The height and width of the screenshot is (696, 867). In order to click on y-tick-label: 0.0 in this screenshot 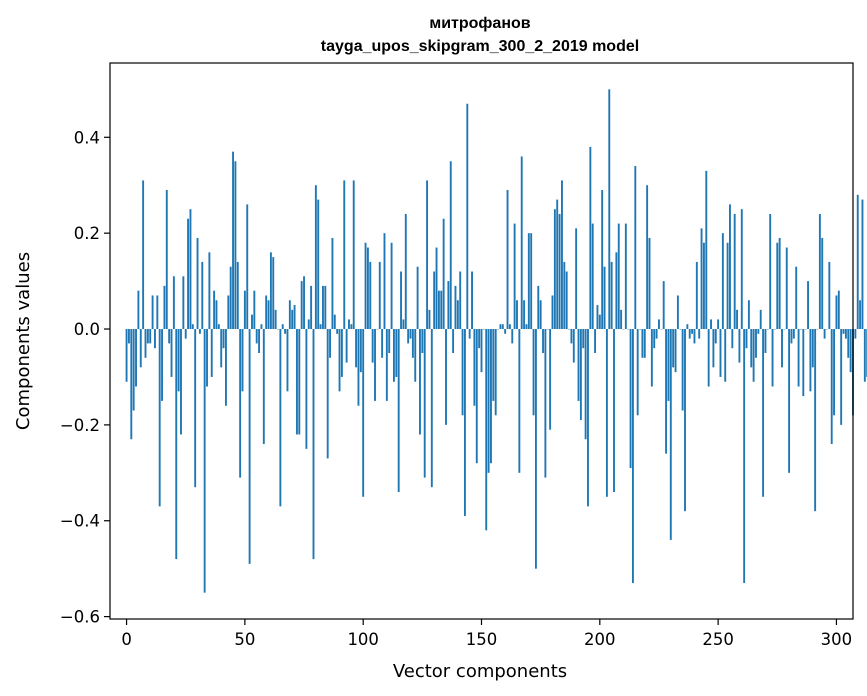, I will do `click(87, 329)`.